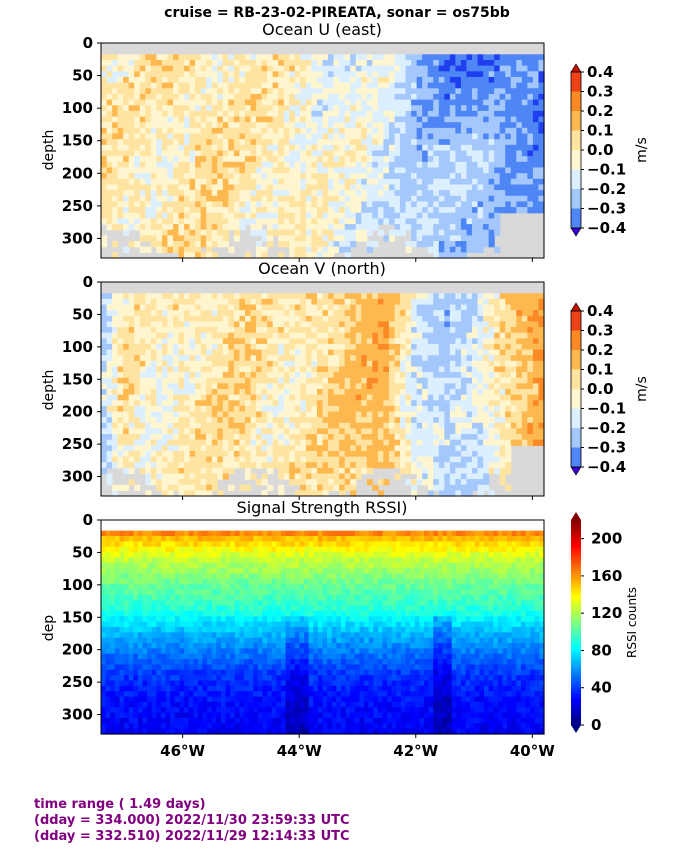  What do you see at coordinates (606, 189) in the screenshot?
I see `colorbar-tick-label: −0.2` at bounding box center [606, 189].